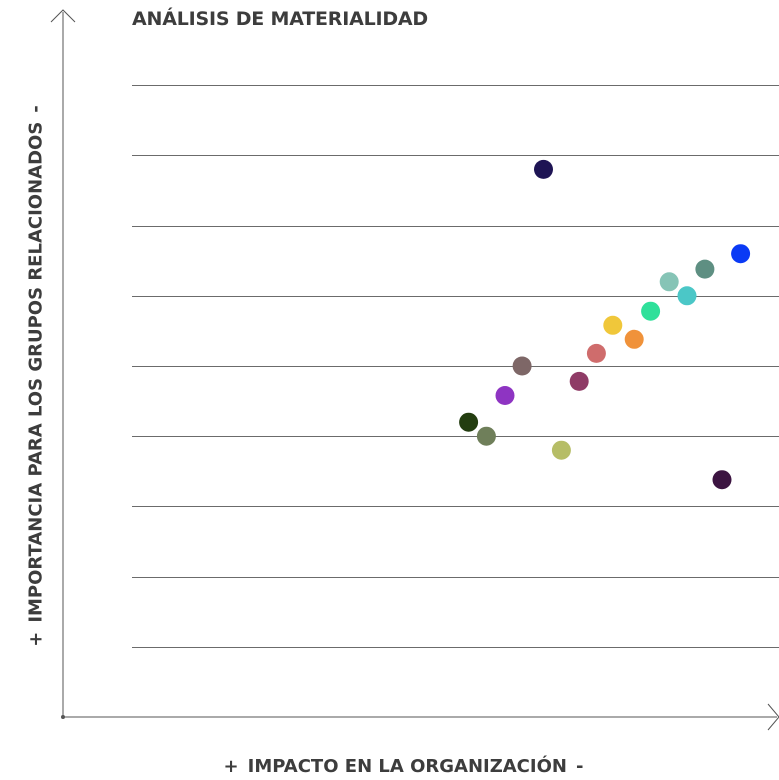  I want to click on y-axis-plus: +, so click(36, 639).